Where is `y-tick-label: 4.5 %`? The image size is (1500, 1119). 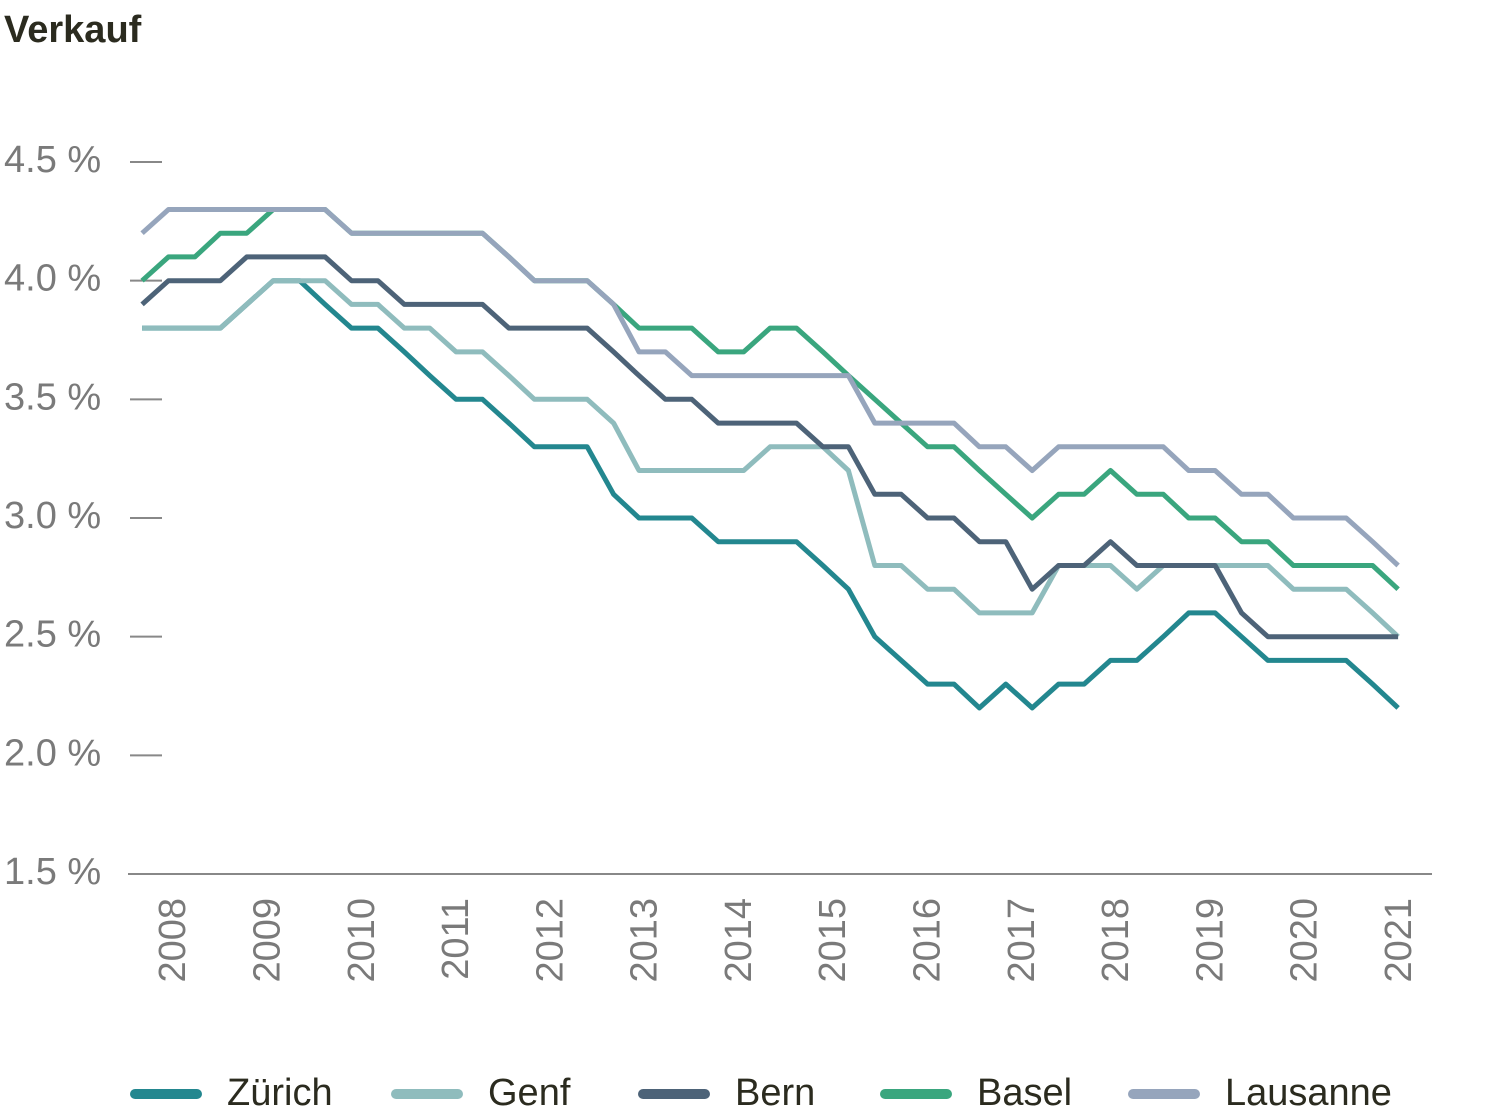
y-tick-label: 4.5 % is located at coordinates (52, 160).